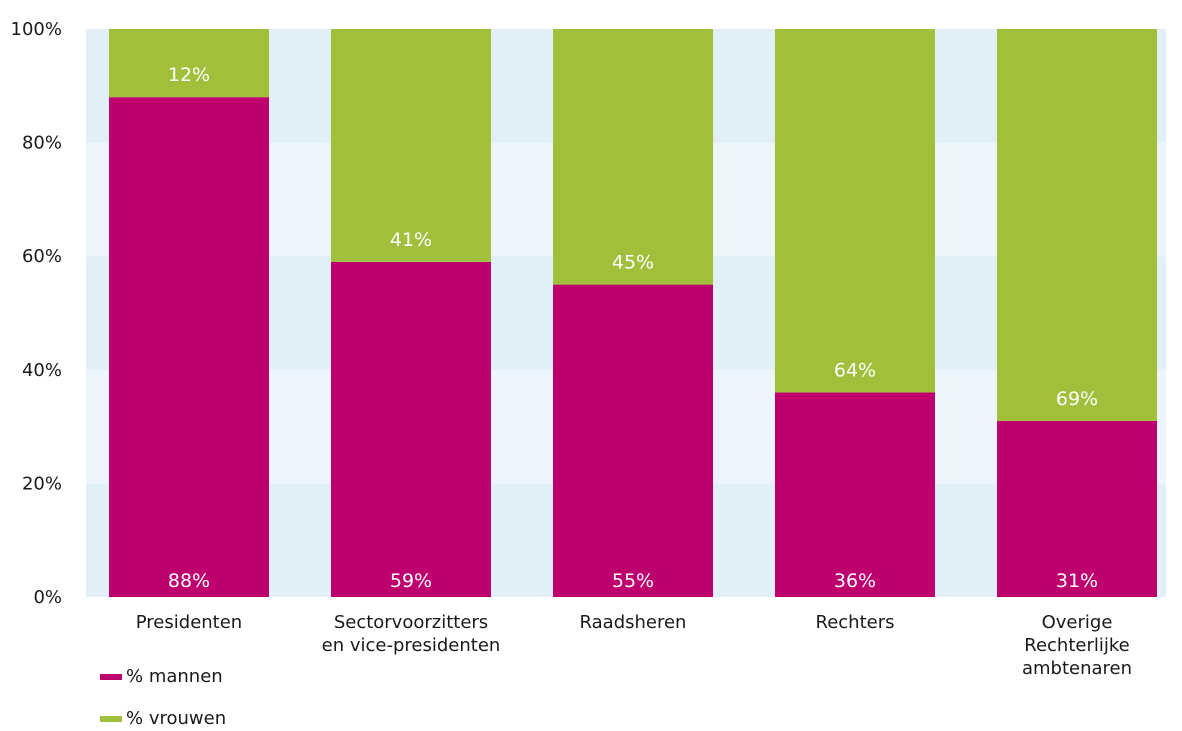  Describe the element at coordinates (42, 143) in the screenshot. I see `y-tick-label: 80%` at that location.